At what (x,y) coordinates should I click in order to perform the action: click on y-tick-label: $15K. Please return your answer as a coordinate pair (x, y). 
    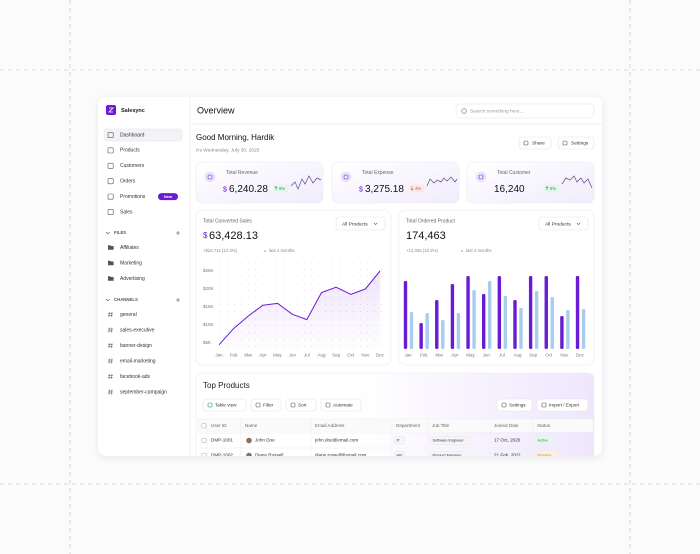
    Looking at the image, I should click on (208, 306).